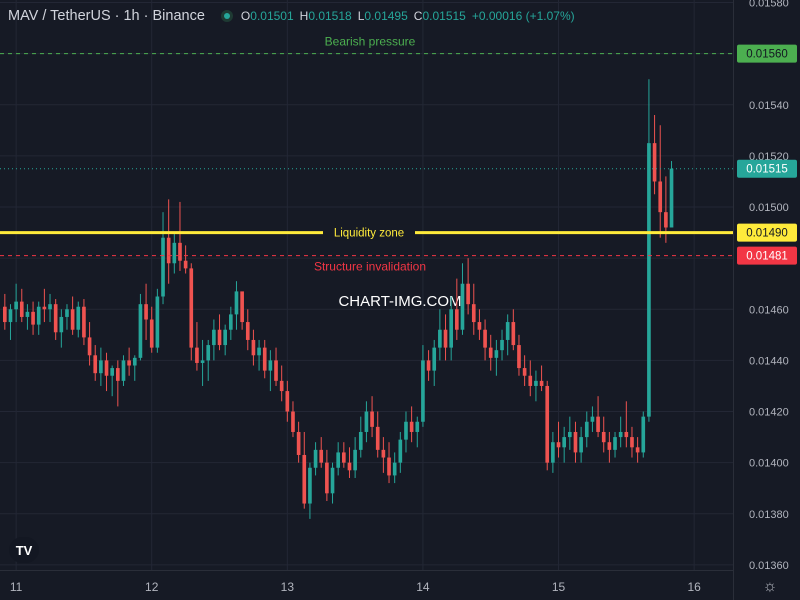 The image size is (800, 600). What do you see at coordinates (770, 586) in the screenshot?
I see `settings-gear-icon: ☼` at bounding box center [770, 586].